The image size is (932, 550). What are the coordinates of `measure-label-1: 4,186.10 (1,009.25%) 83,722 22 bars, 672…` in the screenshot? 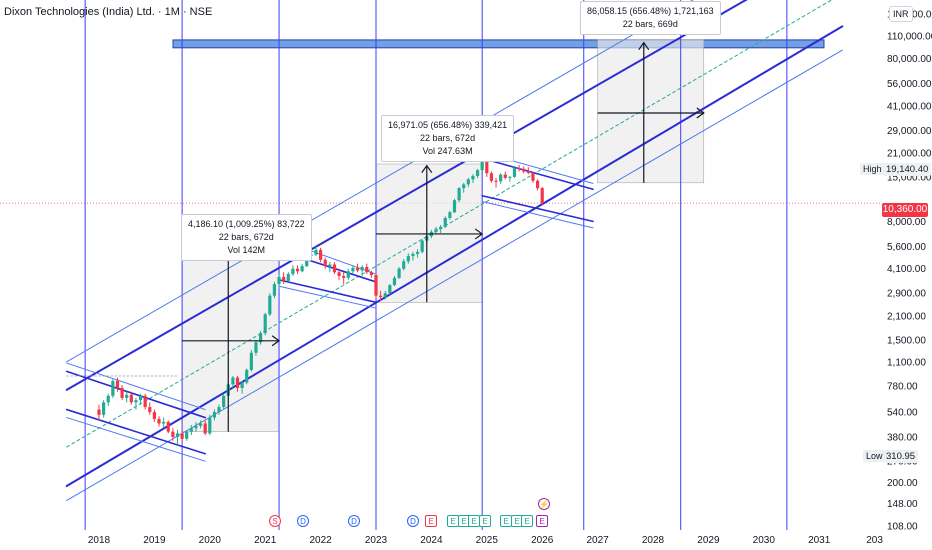 It's located at (246, 237).